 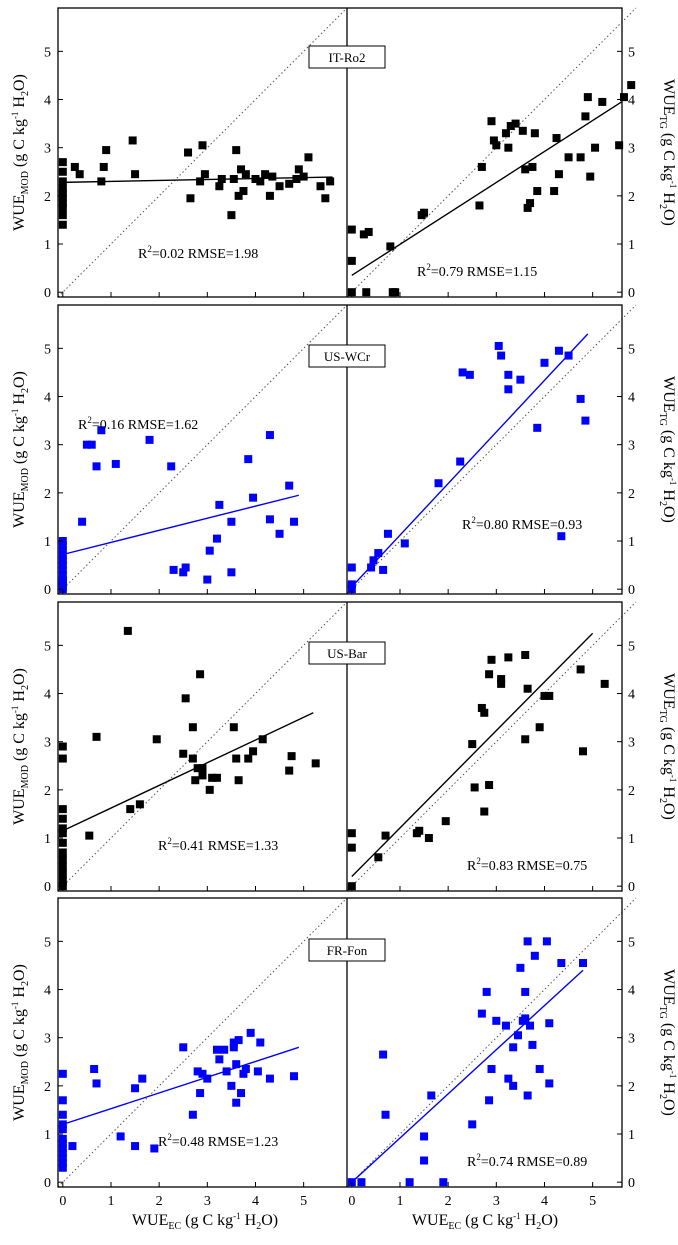 I want to click on stats-annotation: R2=0.80 RMSE=0.93, so click(x=522, y=524).